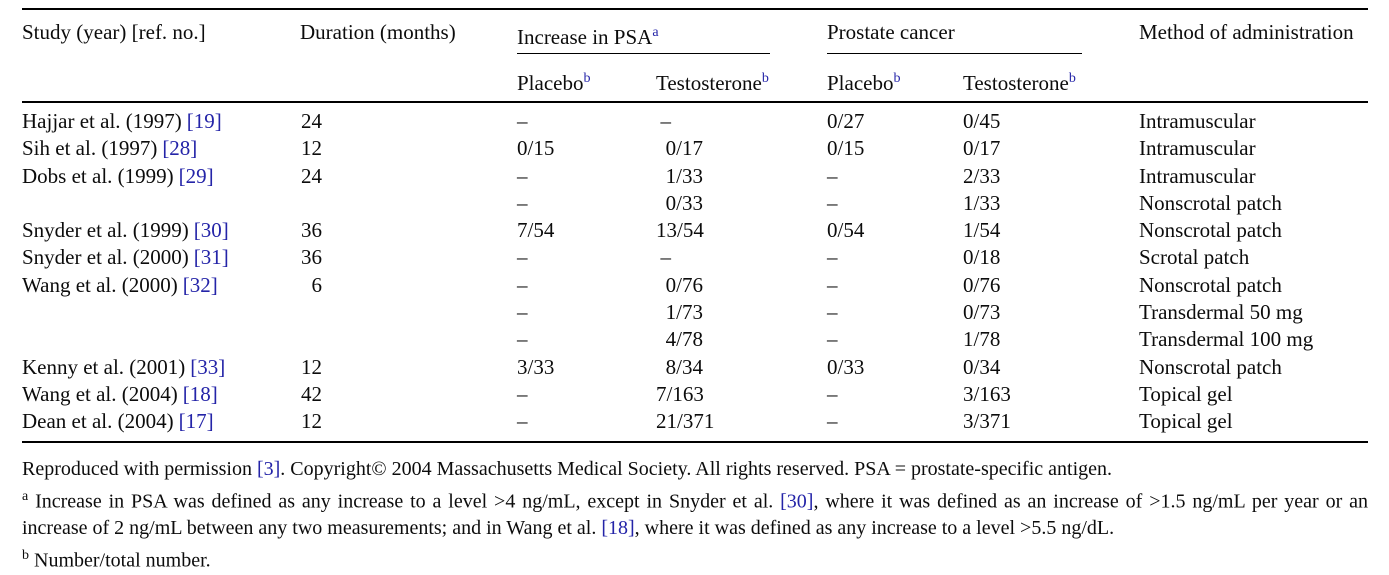  I want to click on table-row: Wang et al. (2004) [18], so click(161, 394).